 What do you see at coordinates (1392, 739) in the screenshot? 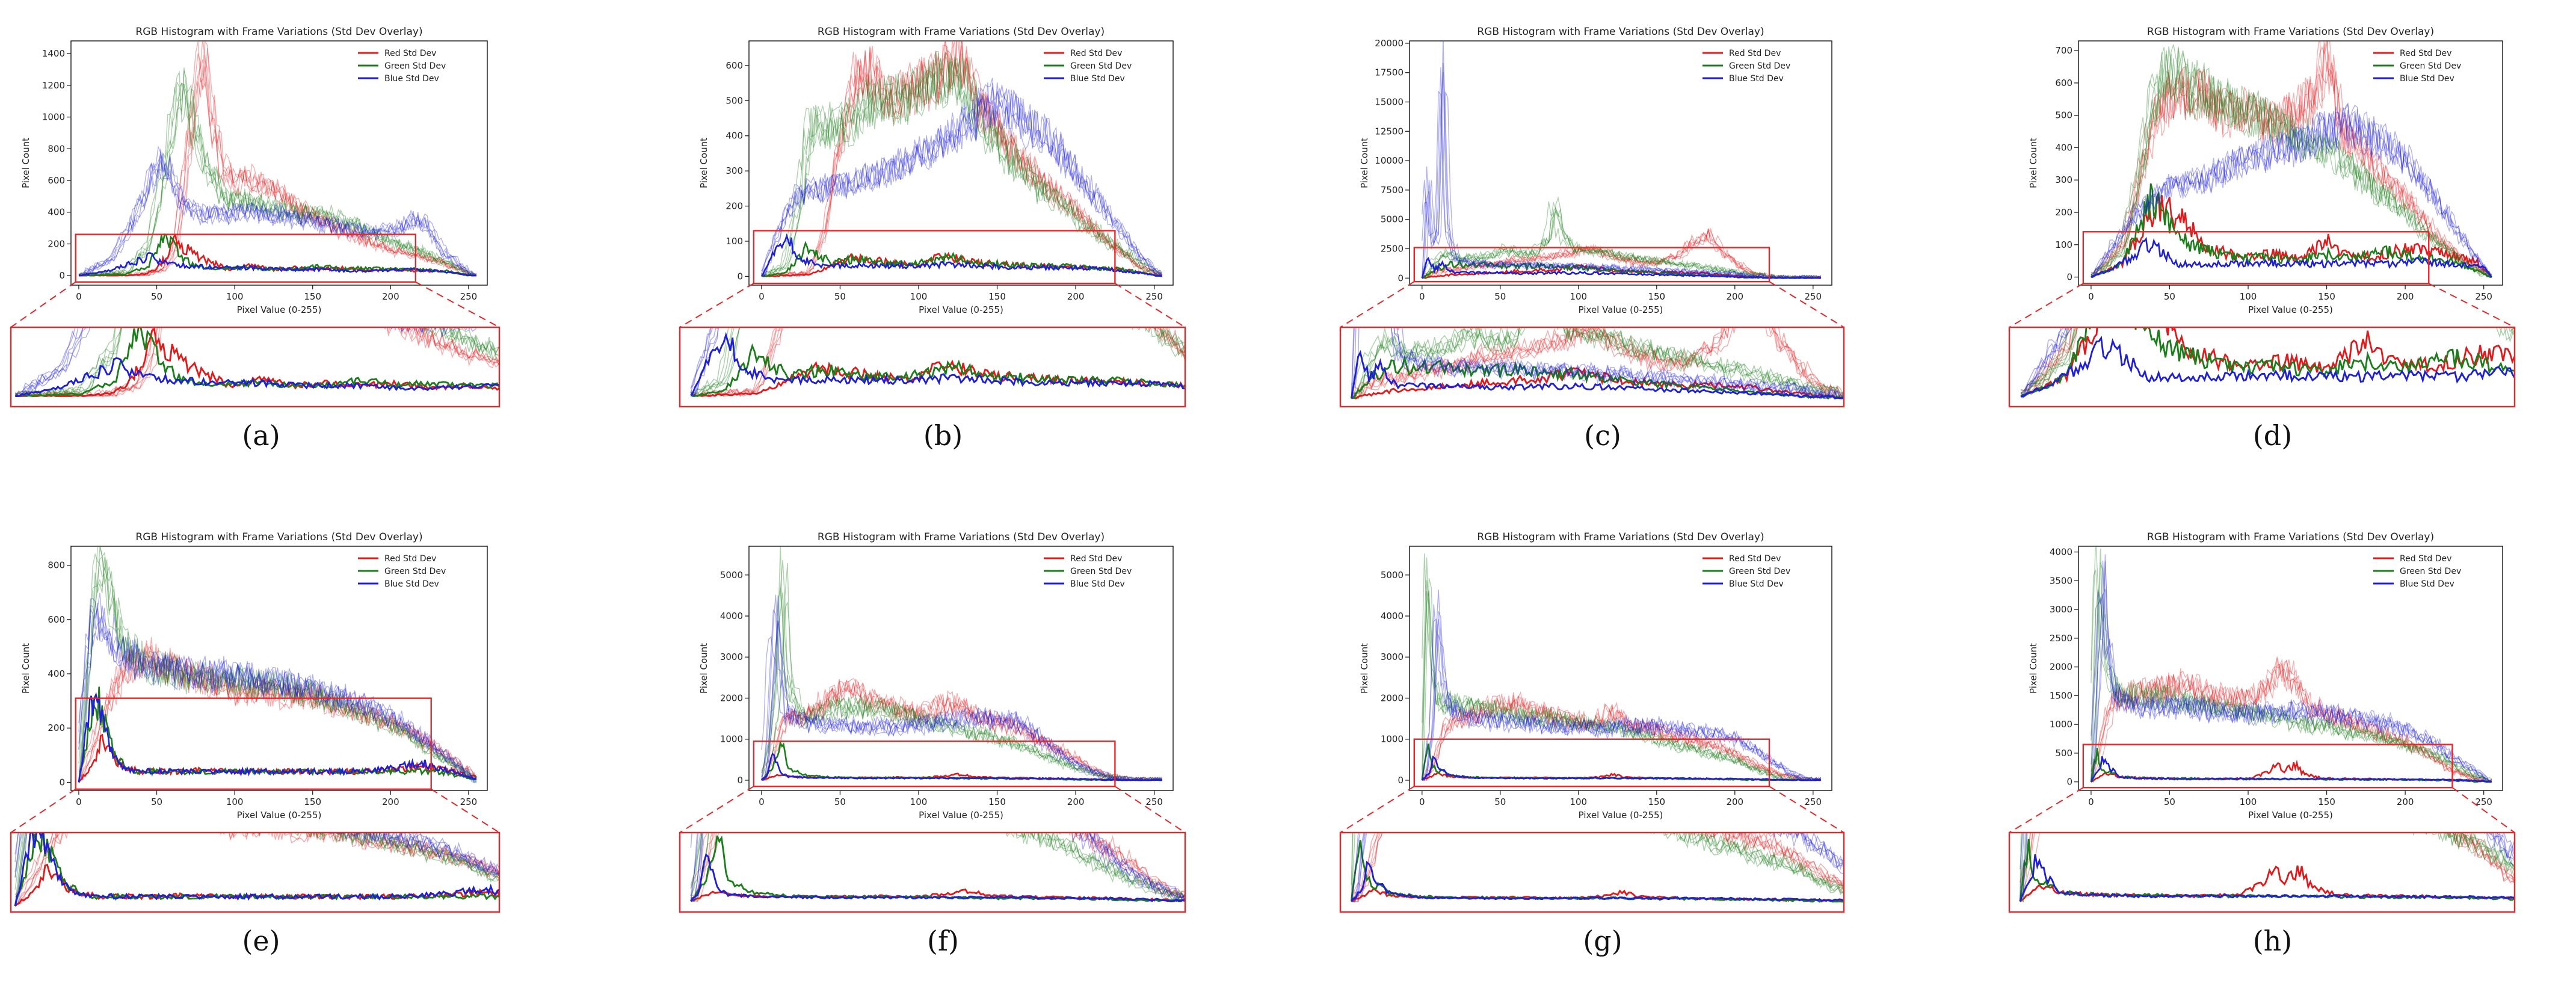
I see `y-tick-label: 1000` at bounding box center [1392, 739].